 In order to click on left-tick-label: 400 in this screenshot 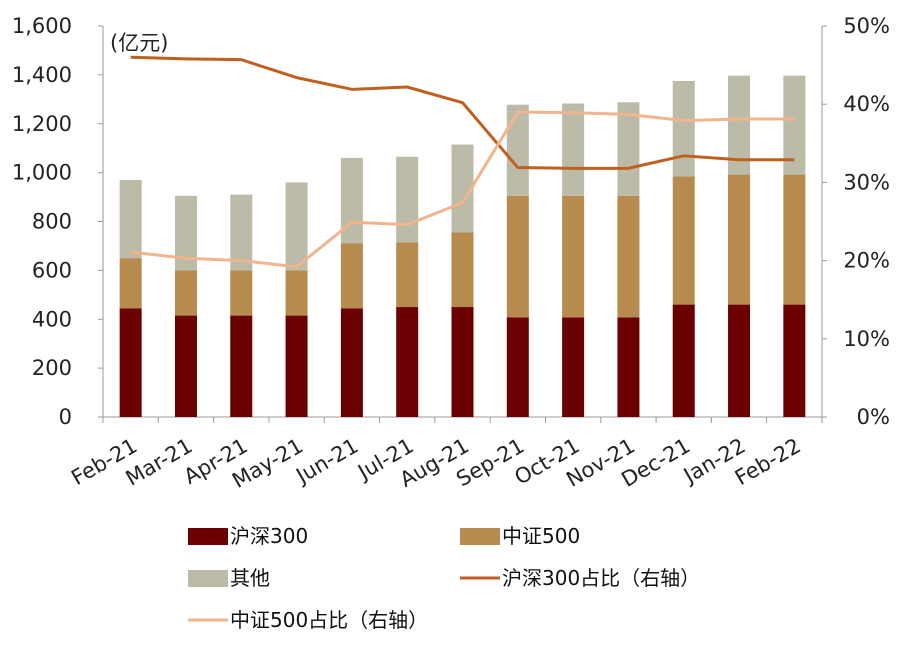, I will do `click(52, 319)`.